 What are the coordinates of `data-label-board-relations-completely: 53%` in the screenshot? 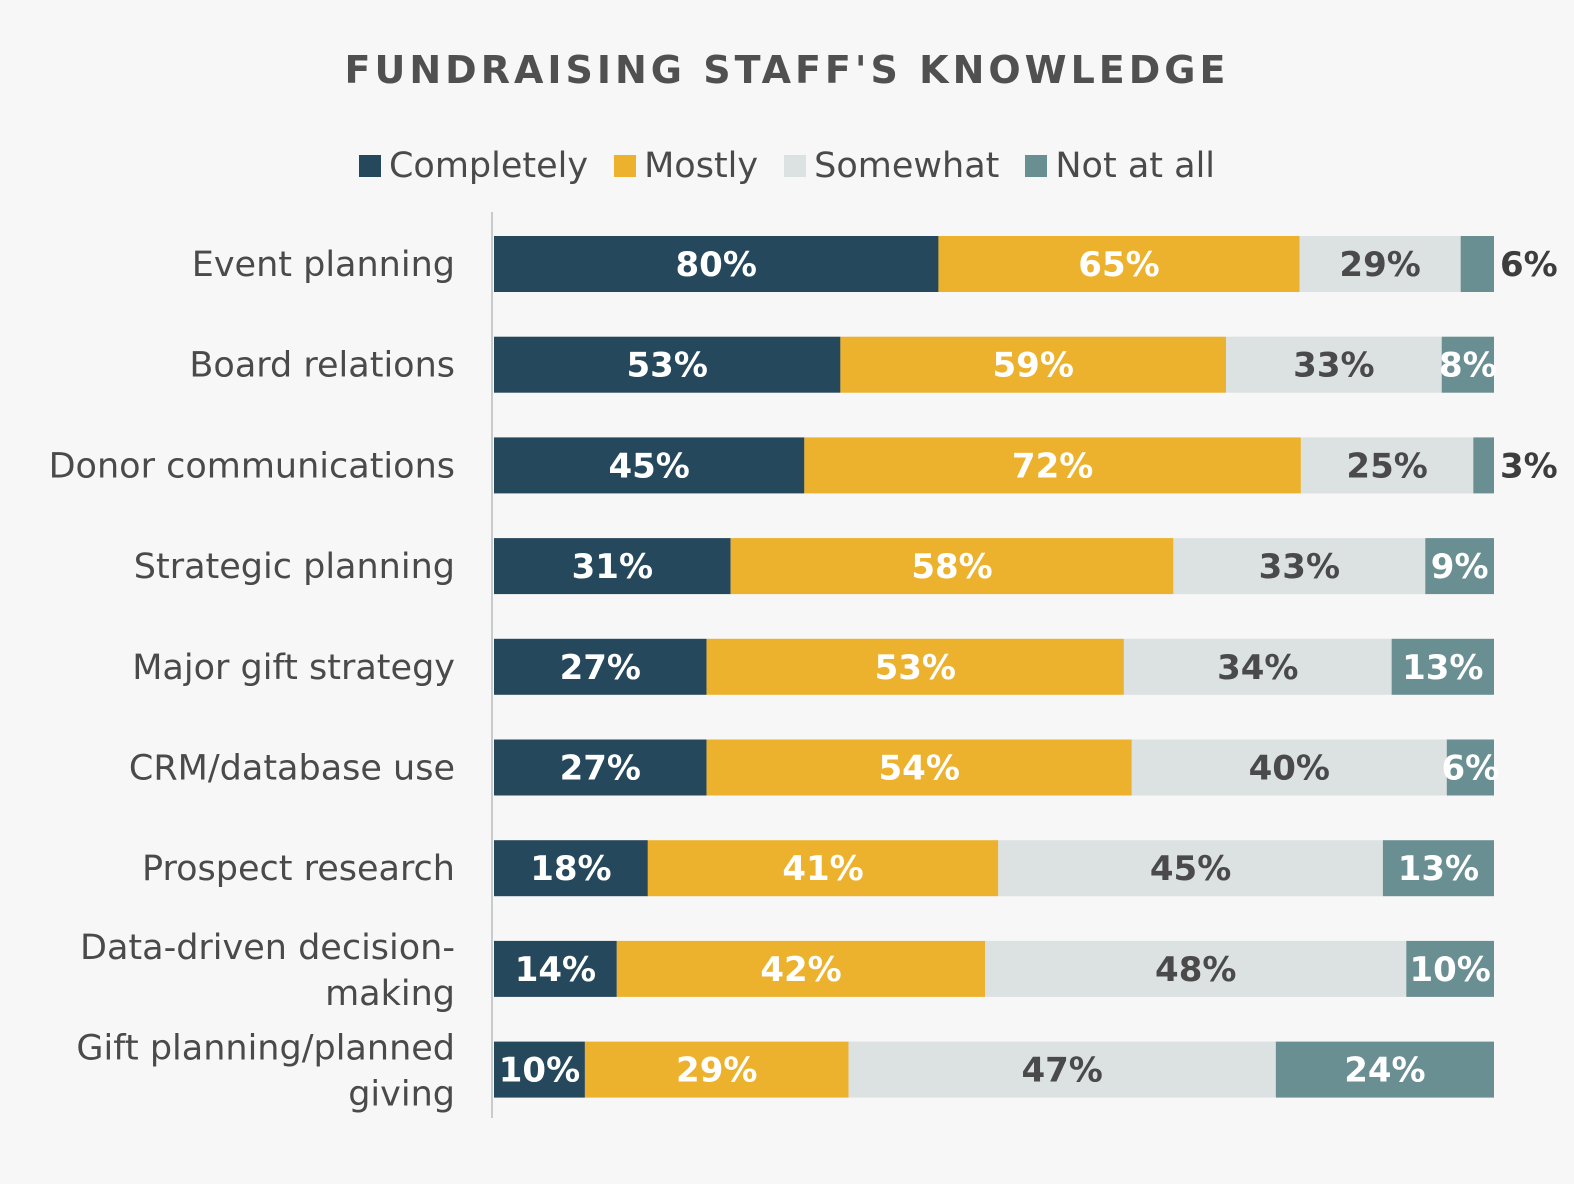 It's located at (667, 366).